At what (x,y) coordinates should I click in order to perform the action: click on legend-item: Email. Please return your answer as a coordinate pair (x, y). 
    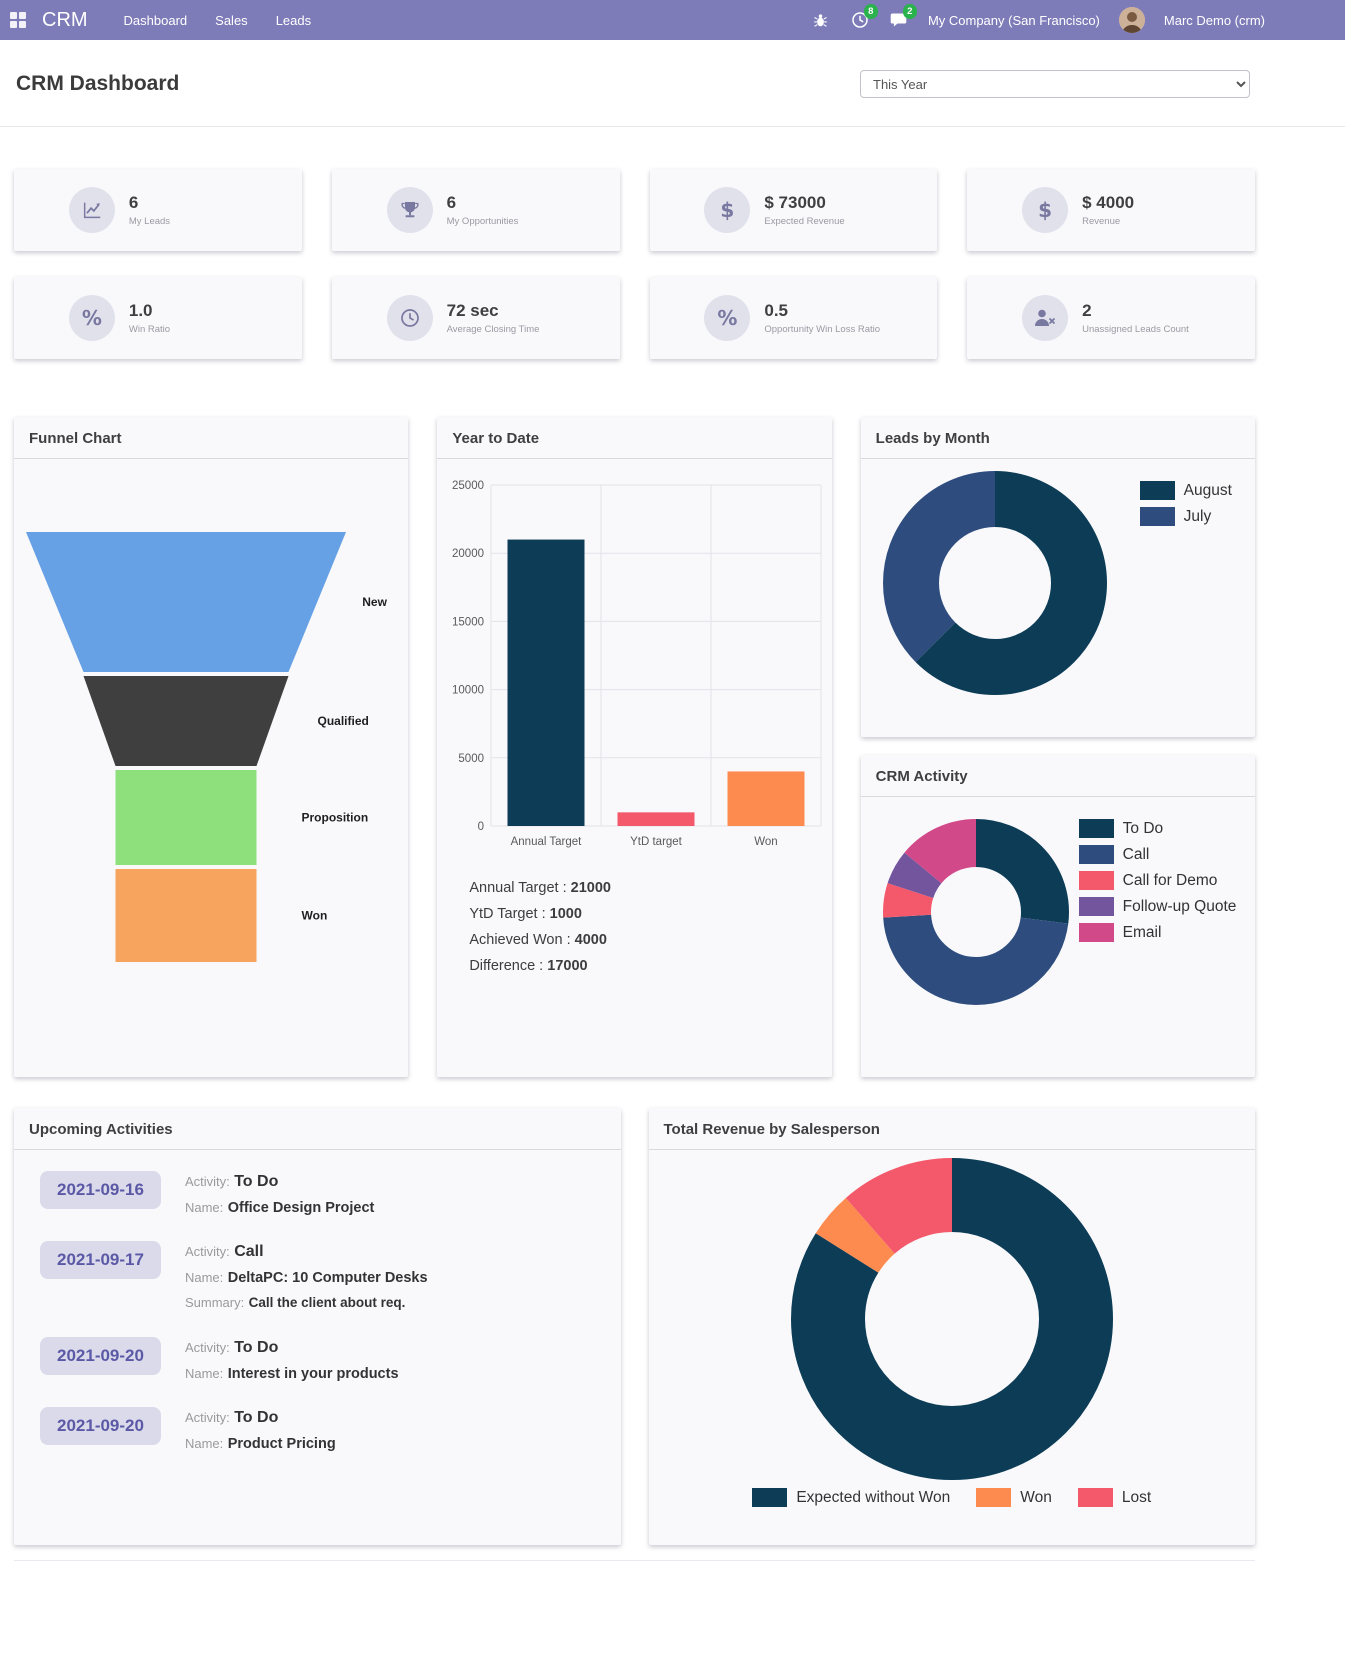
    Looking at the image, I should click on (1157, 932).